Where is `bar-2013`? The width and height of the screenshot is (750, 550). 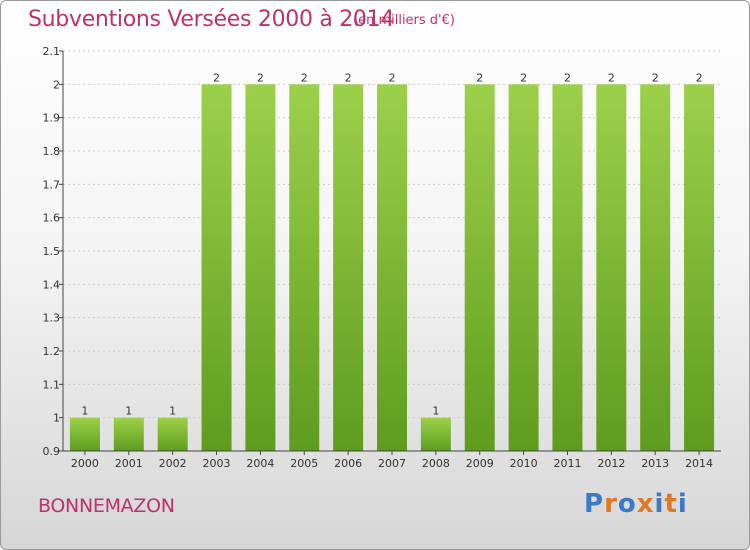
bar-2013 is located at coordinates (655, 267).